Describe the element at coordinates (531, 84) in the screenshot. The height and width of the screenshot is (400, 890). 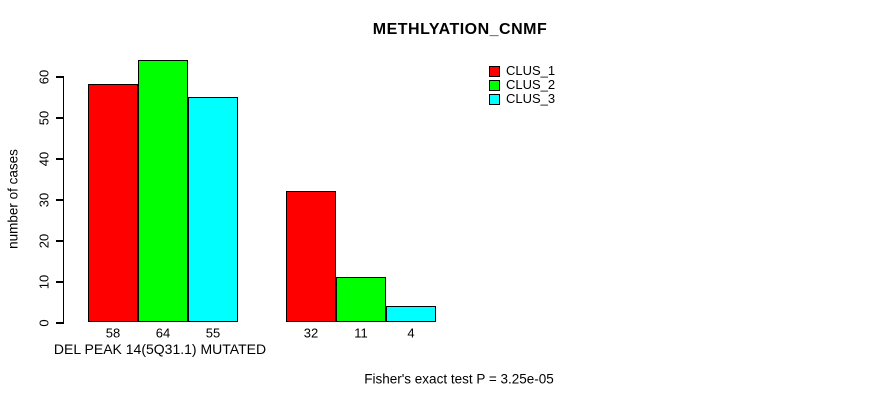
I see `legend-label: CLUS_2` at that location.